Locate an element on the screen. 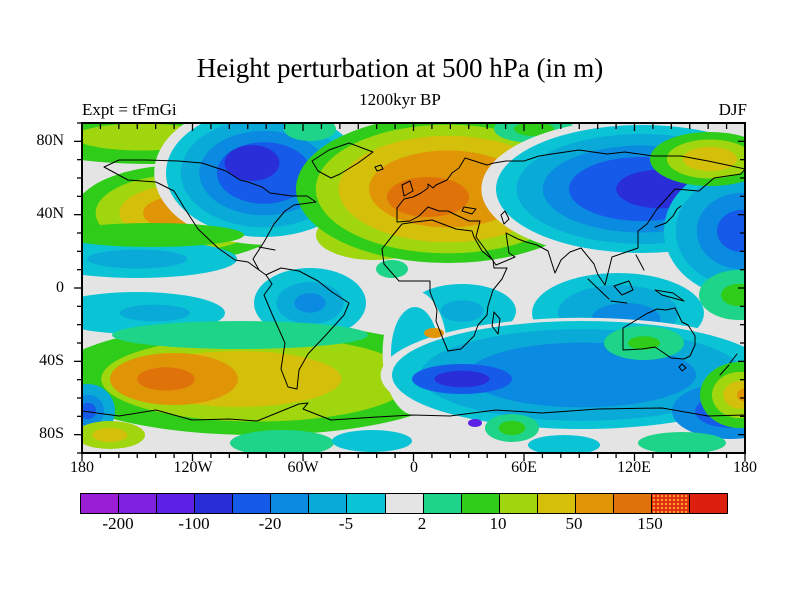 This screenshot has width=800, height=600. colorbar-tick-label: 150 is located at coordinates (650, 523).